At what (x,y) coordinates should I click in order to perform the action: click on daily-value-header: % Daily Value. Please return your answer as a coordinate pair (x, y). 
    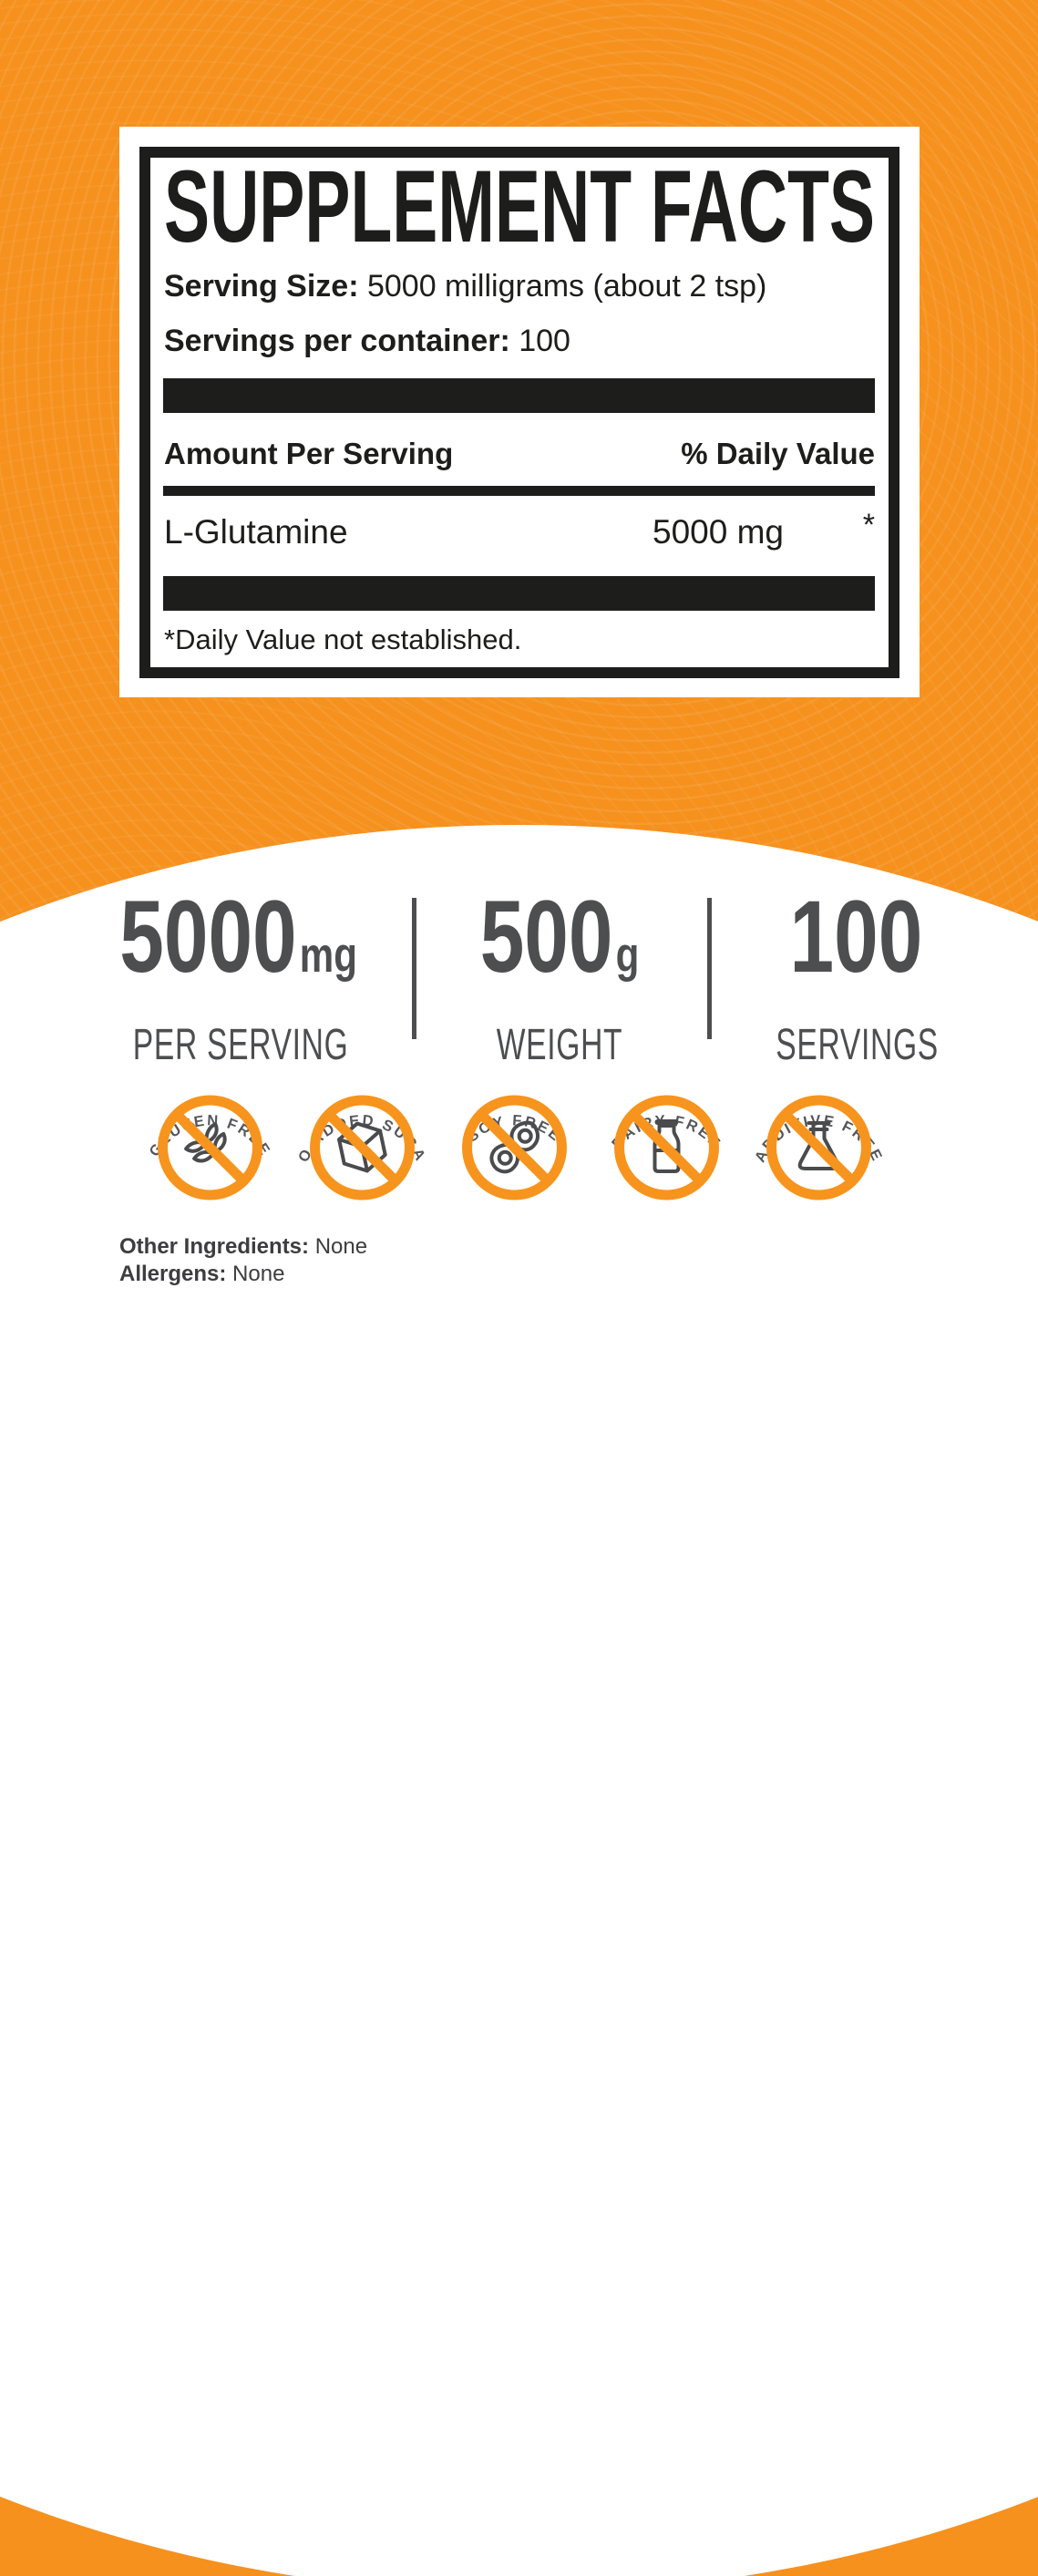
    Looking at the image, I should click on (778, 453).